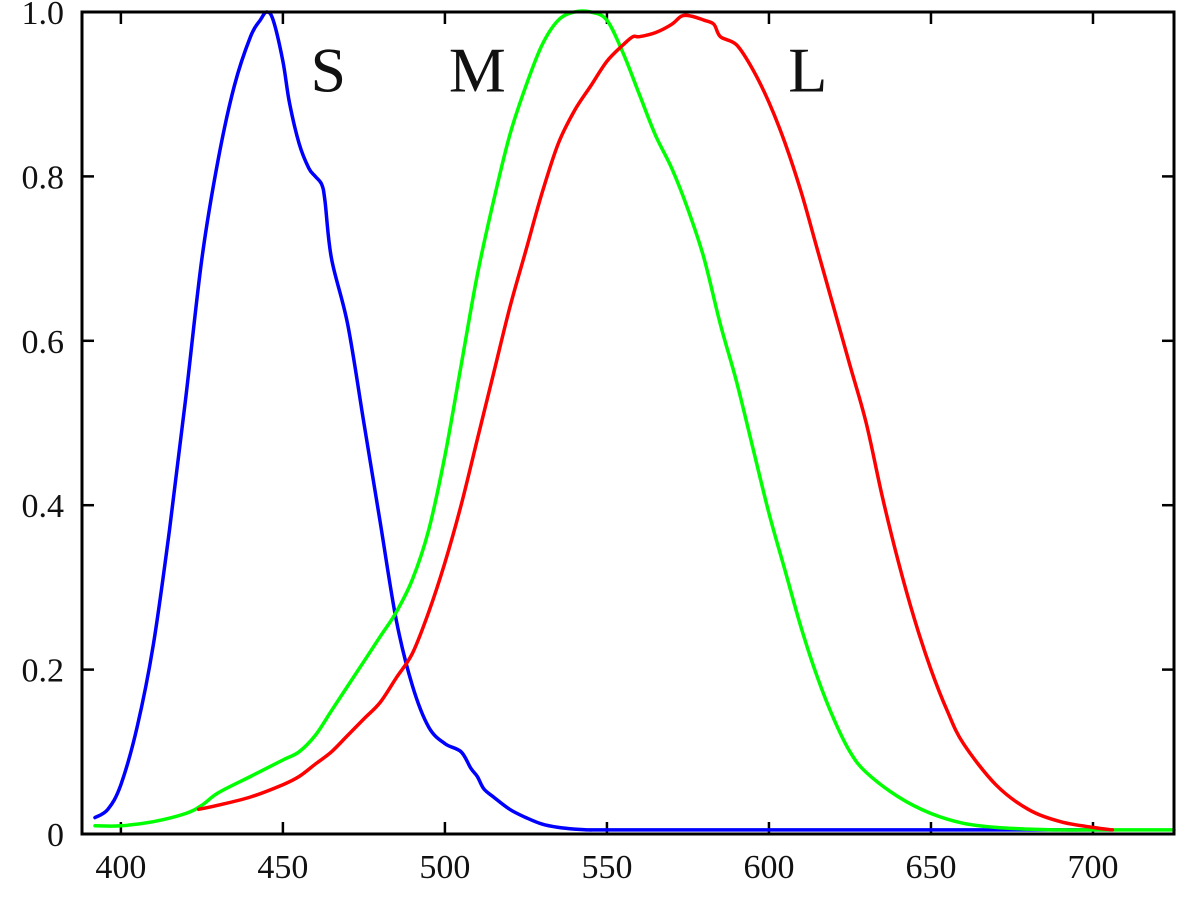  Describe the element at coordinates (43, 342) in the screenshot. I see `y-tick-label: 0.6` at that location.